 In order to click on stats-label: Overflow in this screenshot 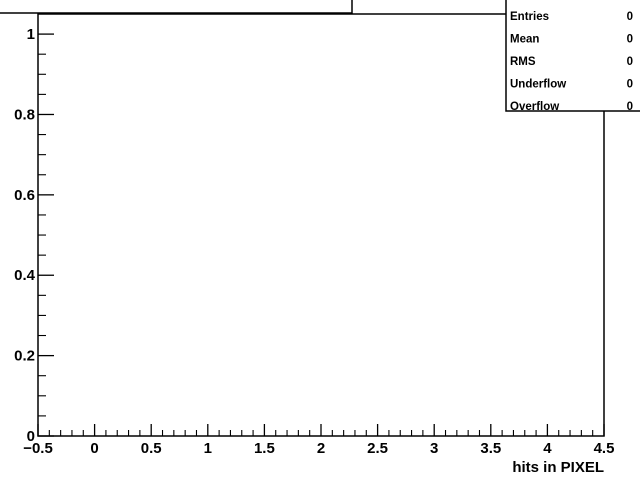, I will do `click(534, 107)`.